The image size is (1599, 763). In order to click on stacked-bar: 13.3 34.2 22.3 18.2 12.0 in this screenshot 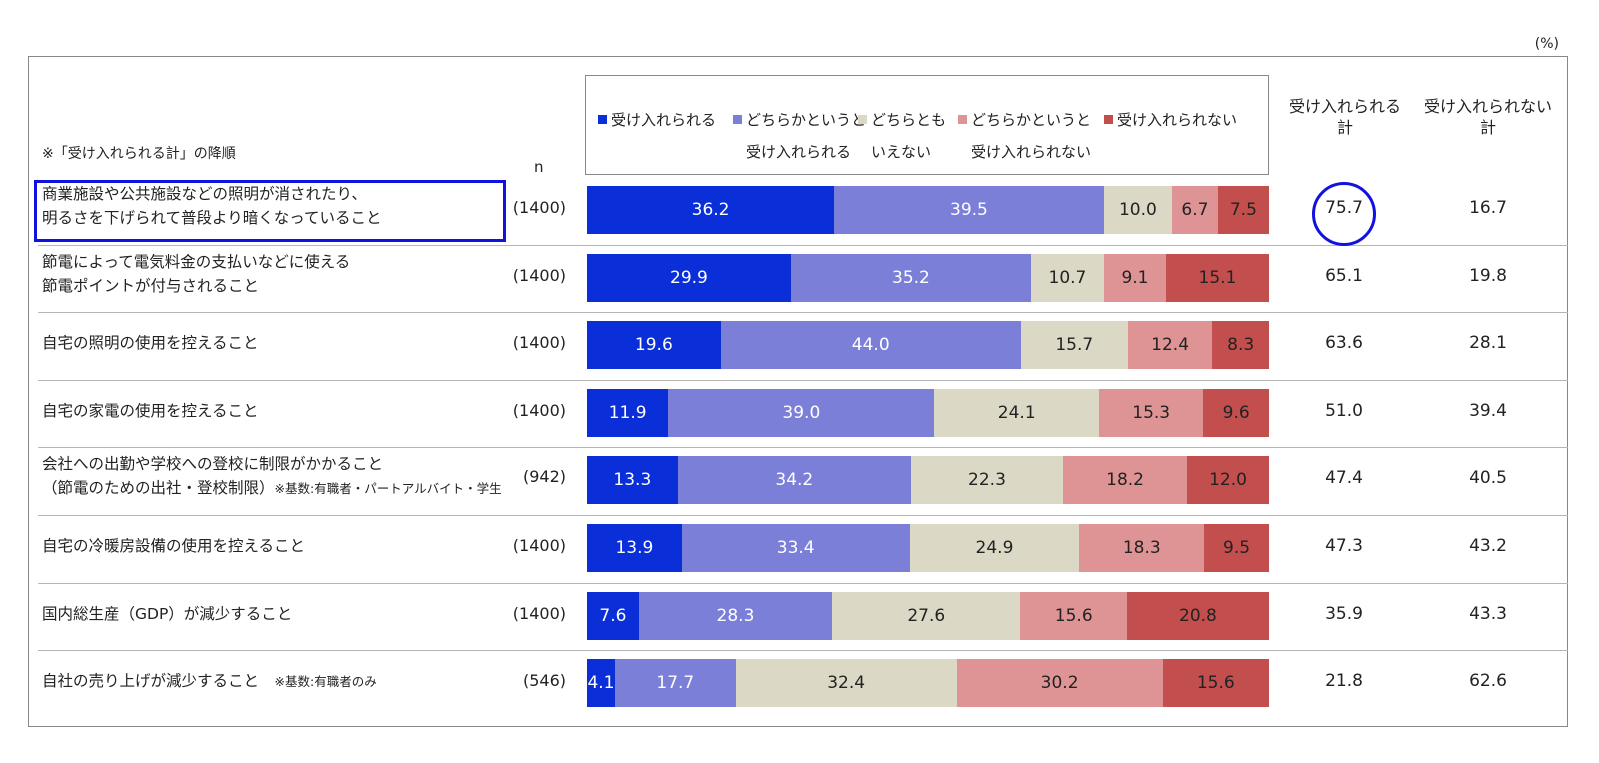, I will do `click(928, 480)`.